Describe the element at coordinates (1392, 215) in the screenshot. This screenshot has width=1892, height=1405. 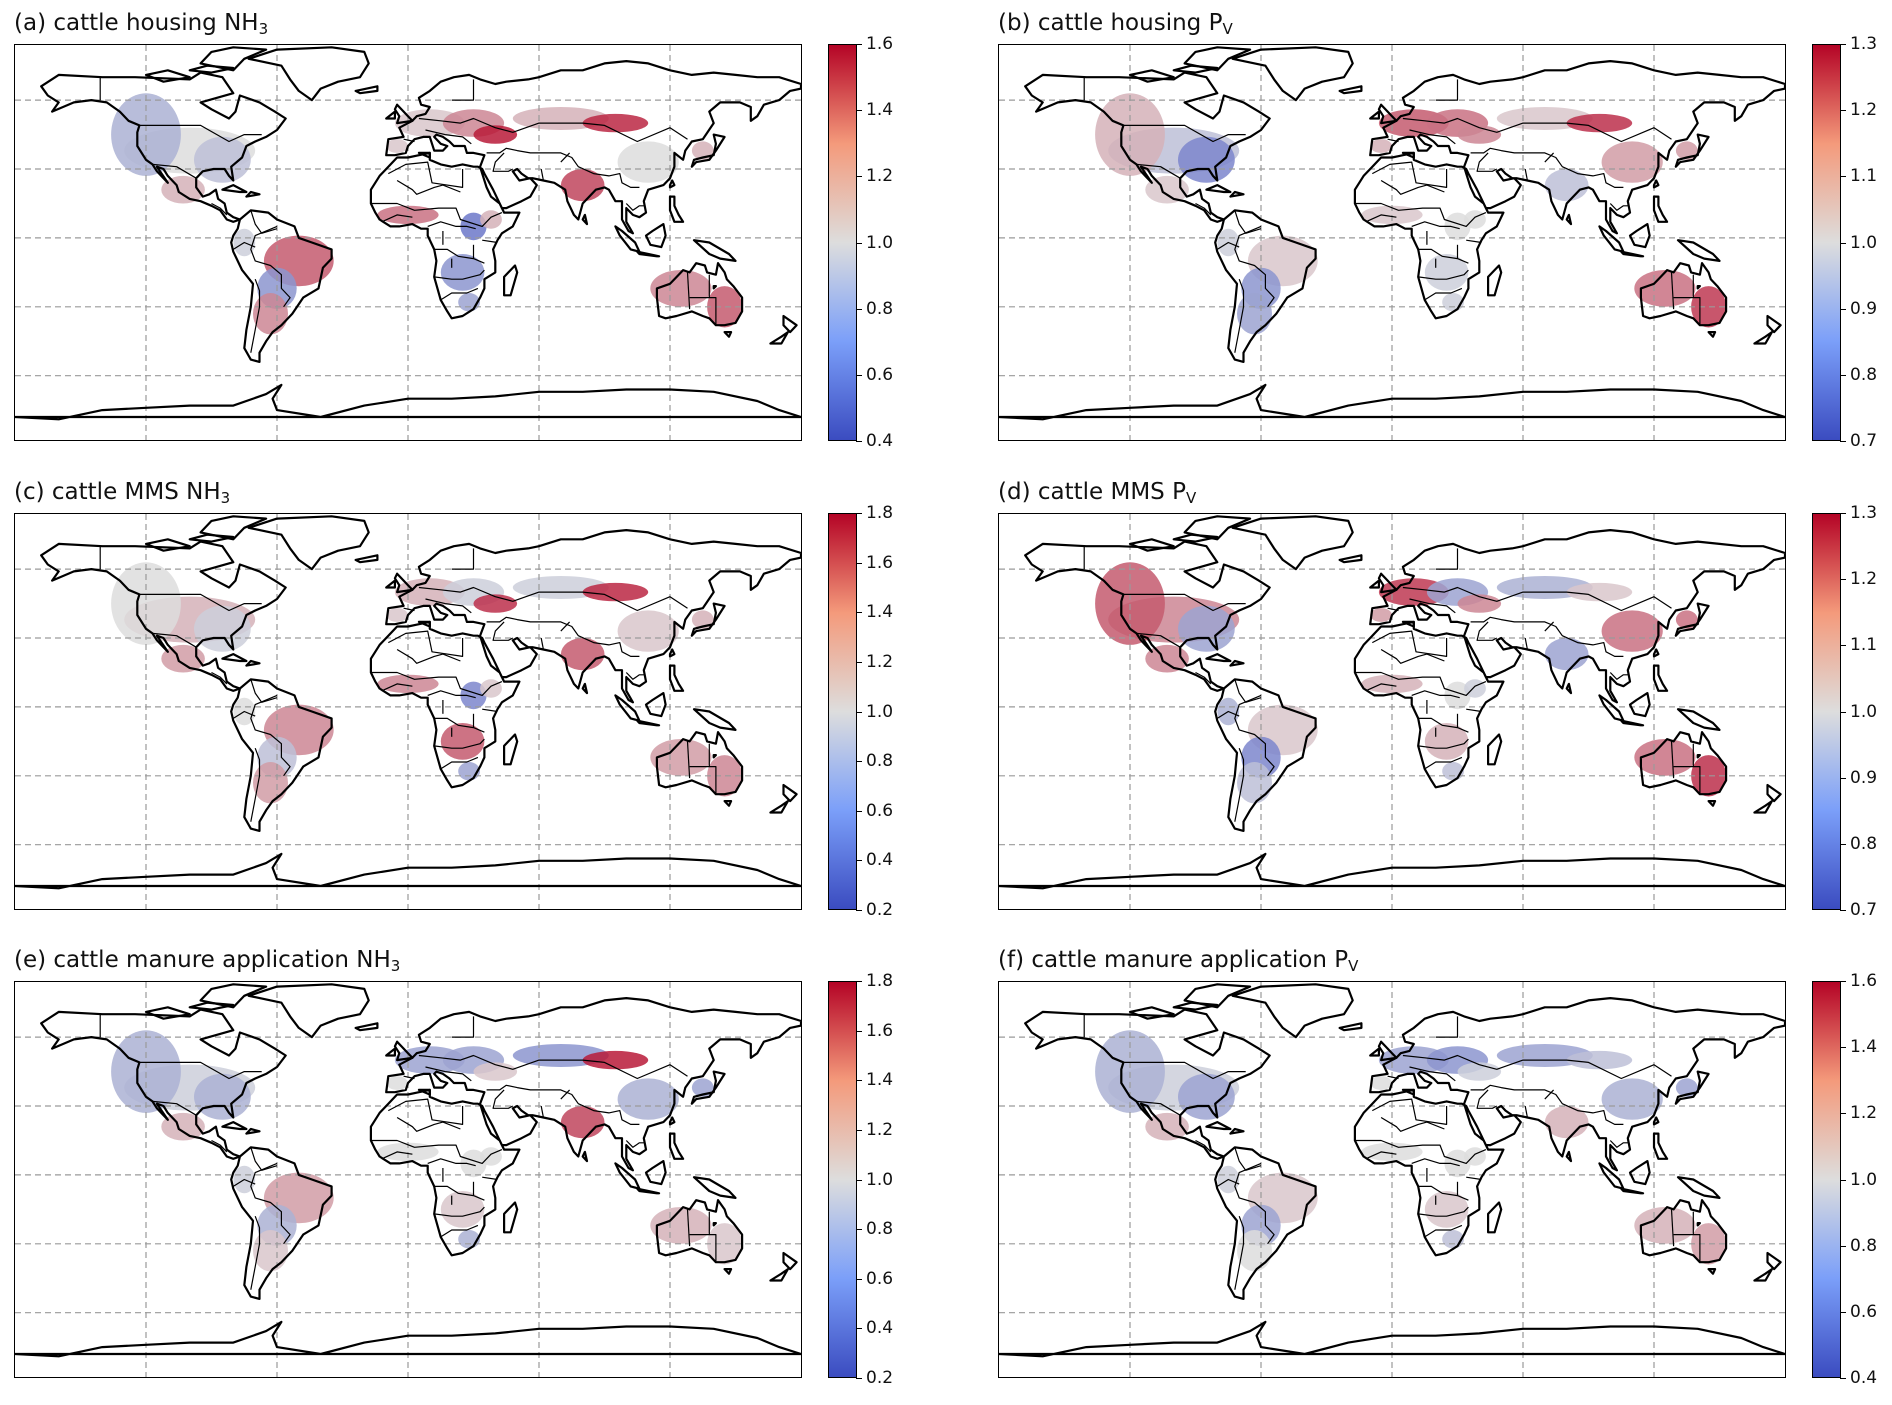
I see `country-borders` at that location.